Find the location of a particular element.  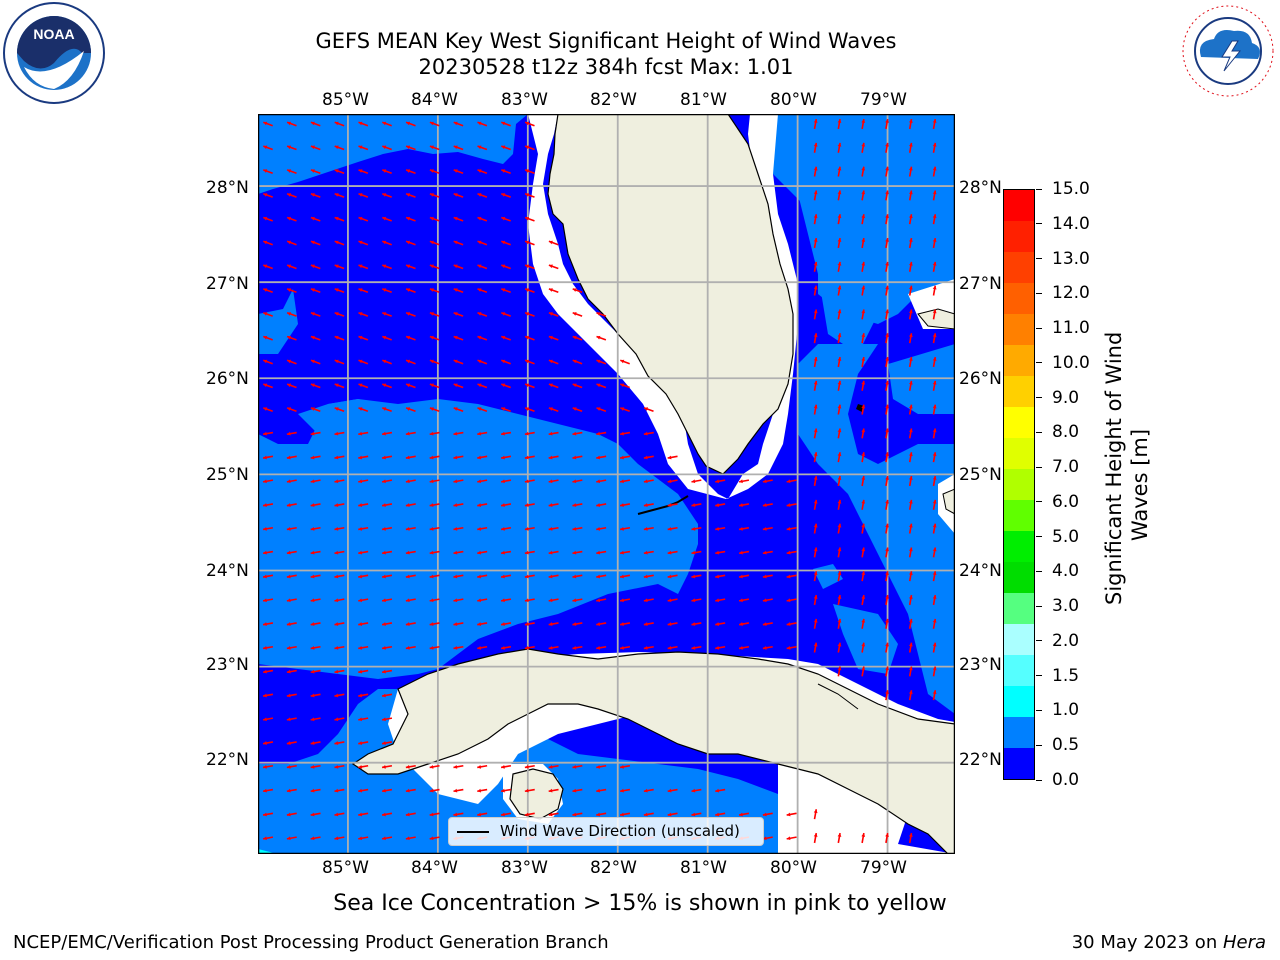

map-legend: Wind Wave Direction (unscaled) is located at coordinates (606, 831).